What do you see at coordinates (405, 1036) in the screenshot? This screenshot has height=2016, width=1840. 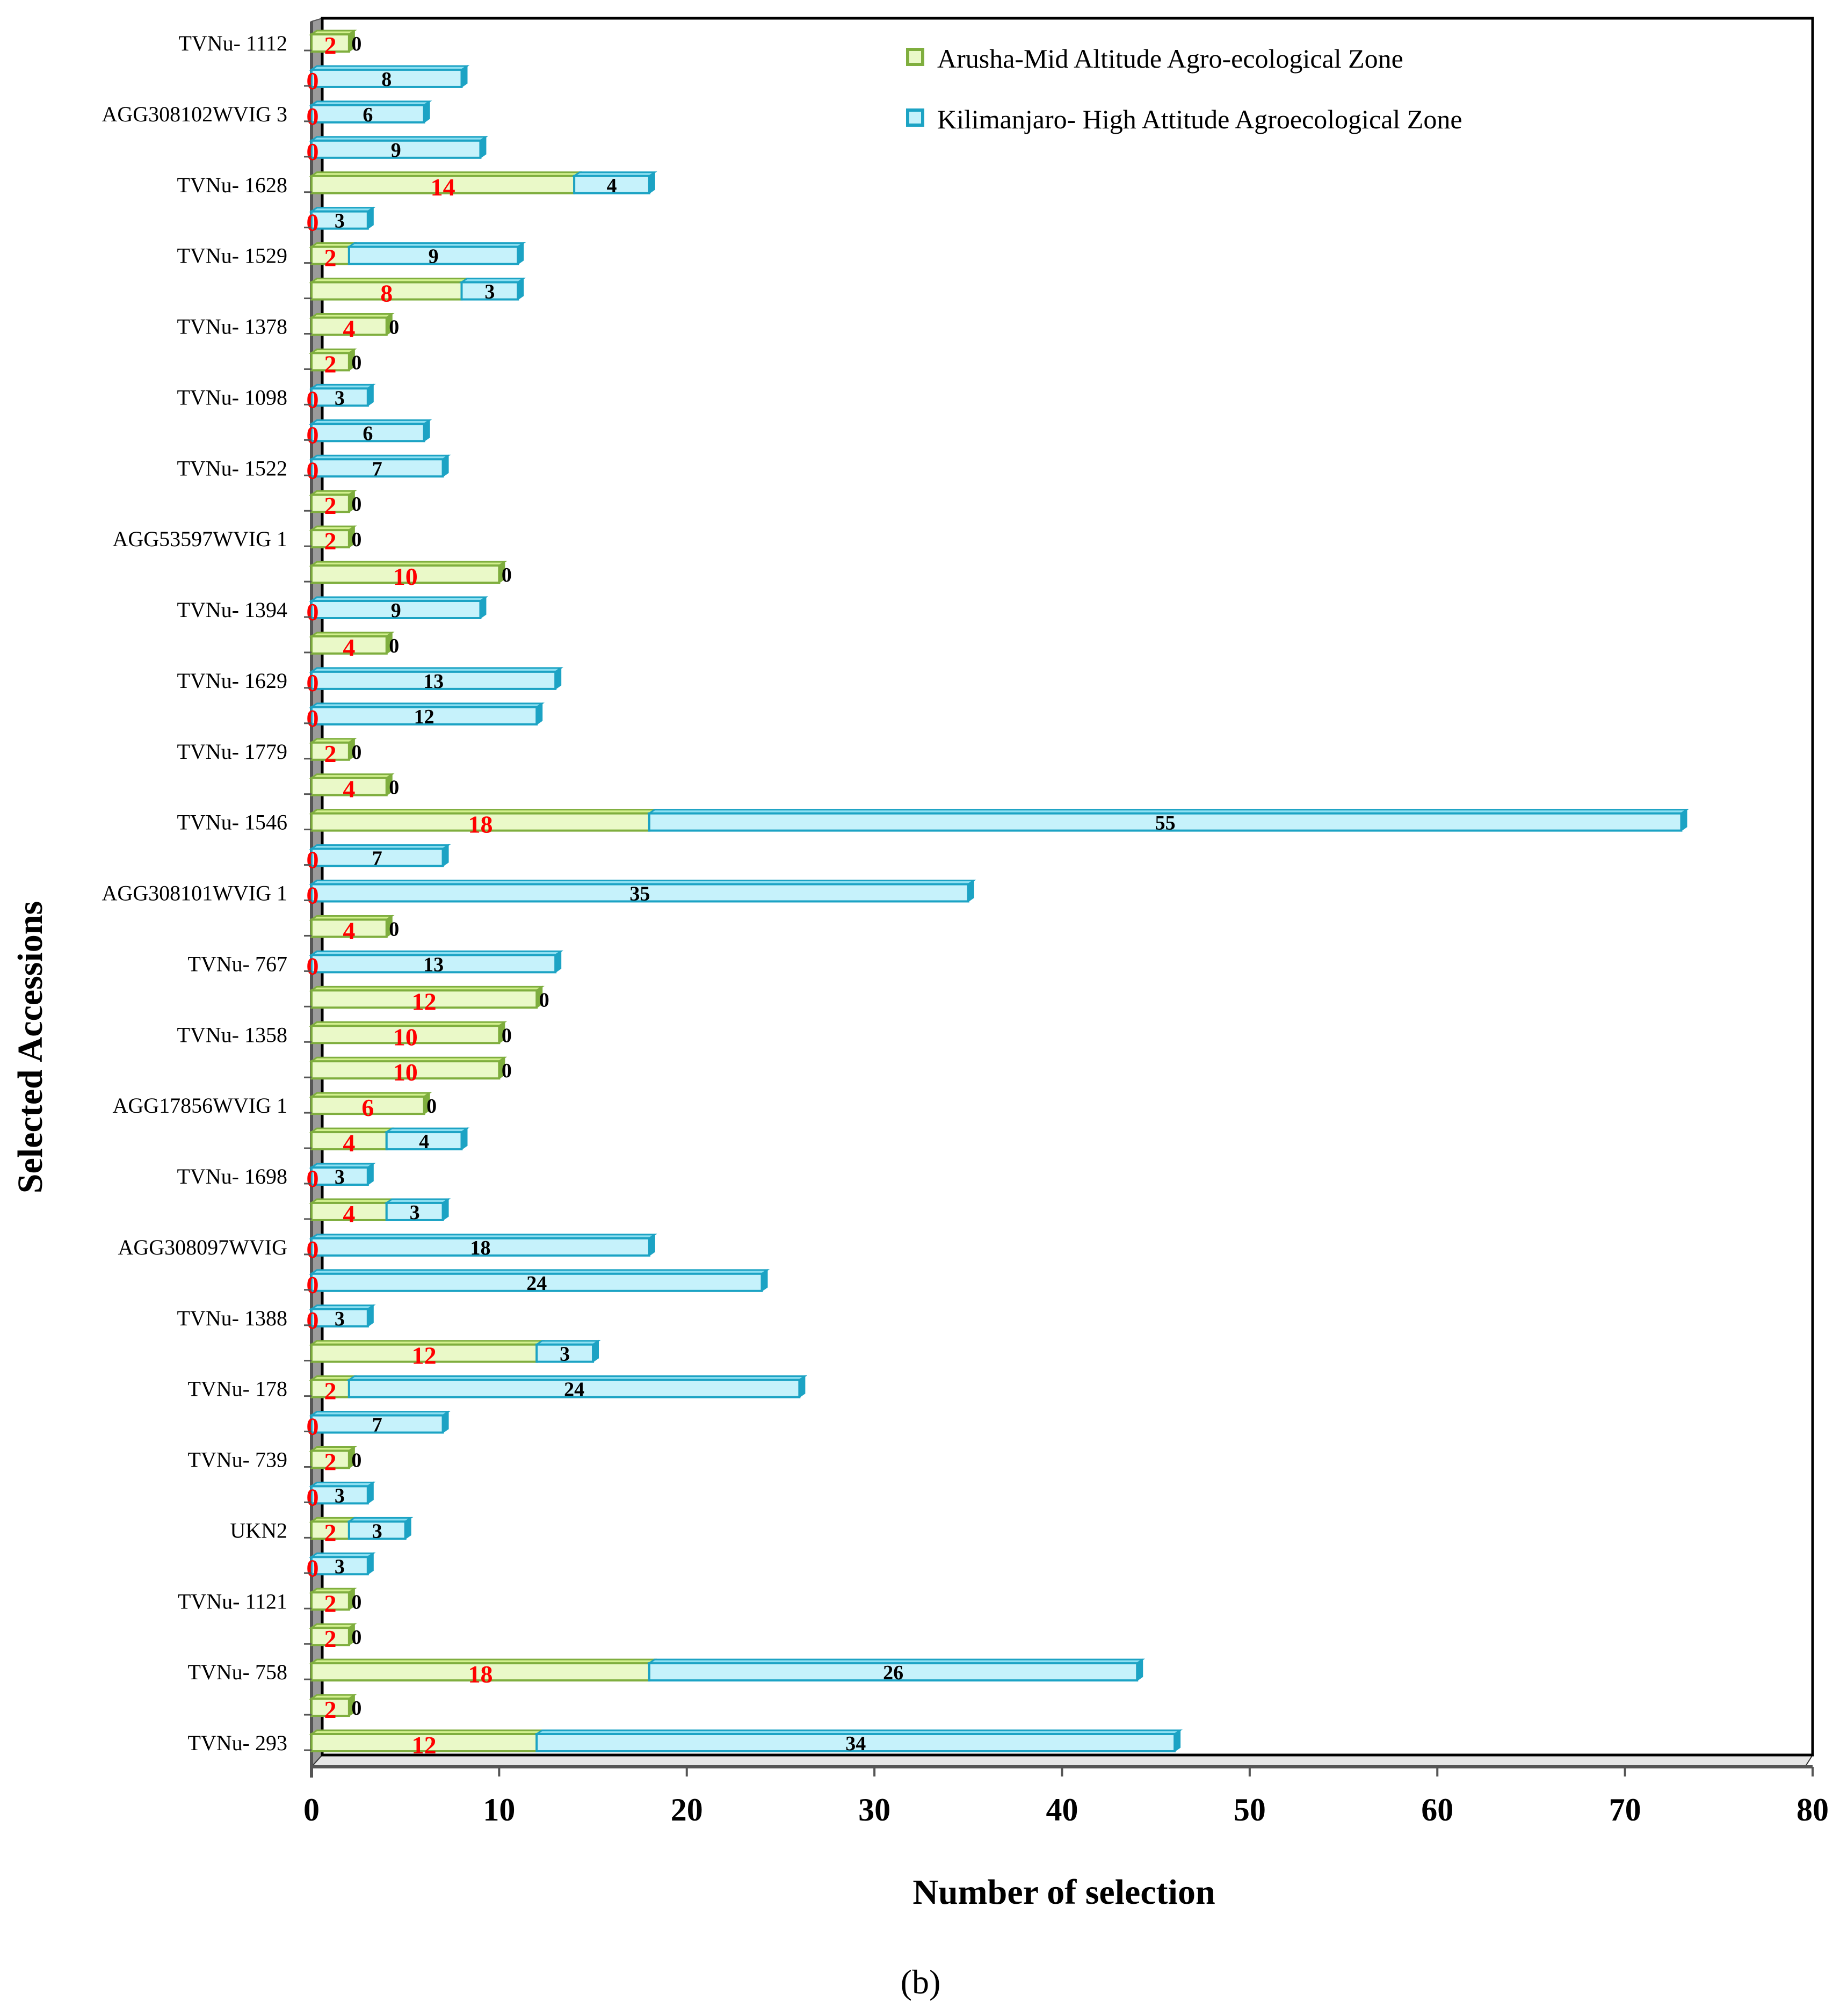 I see `data-label-arusha: 10` at bounding box center [405, 1036].